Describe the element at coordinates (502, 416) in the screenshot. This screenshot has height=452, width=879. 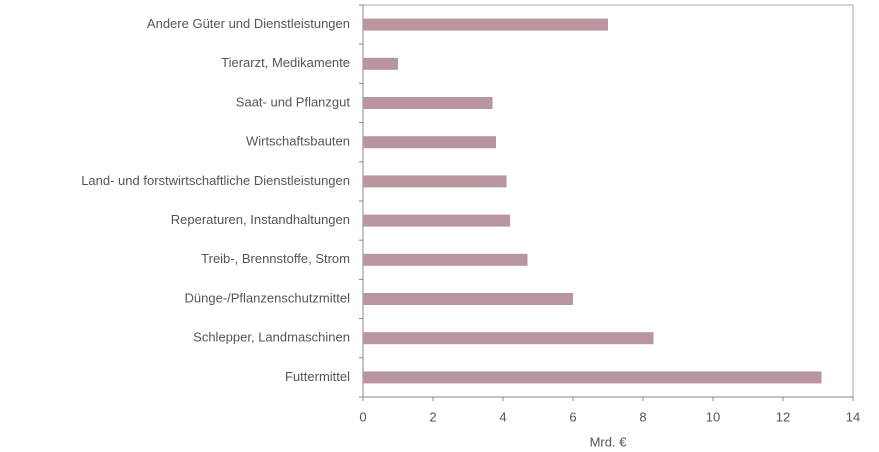
I see `x-tick-label: 4` at that location.